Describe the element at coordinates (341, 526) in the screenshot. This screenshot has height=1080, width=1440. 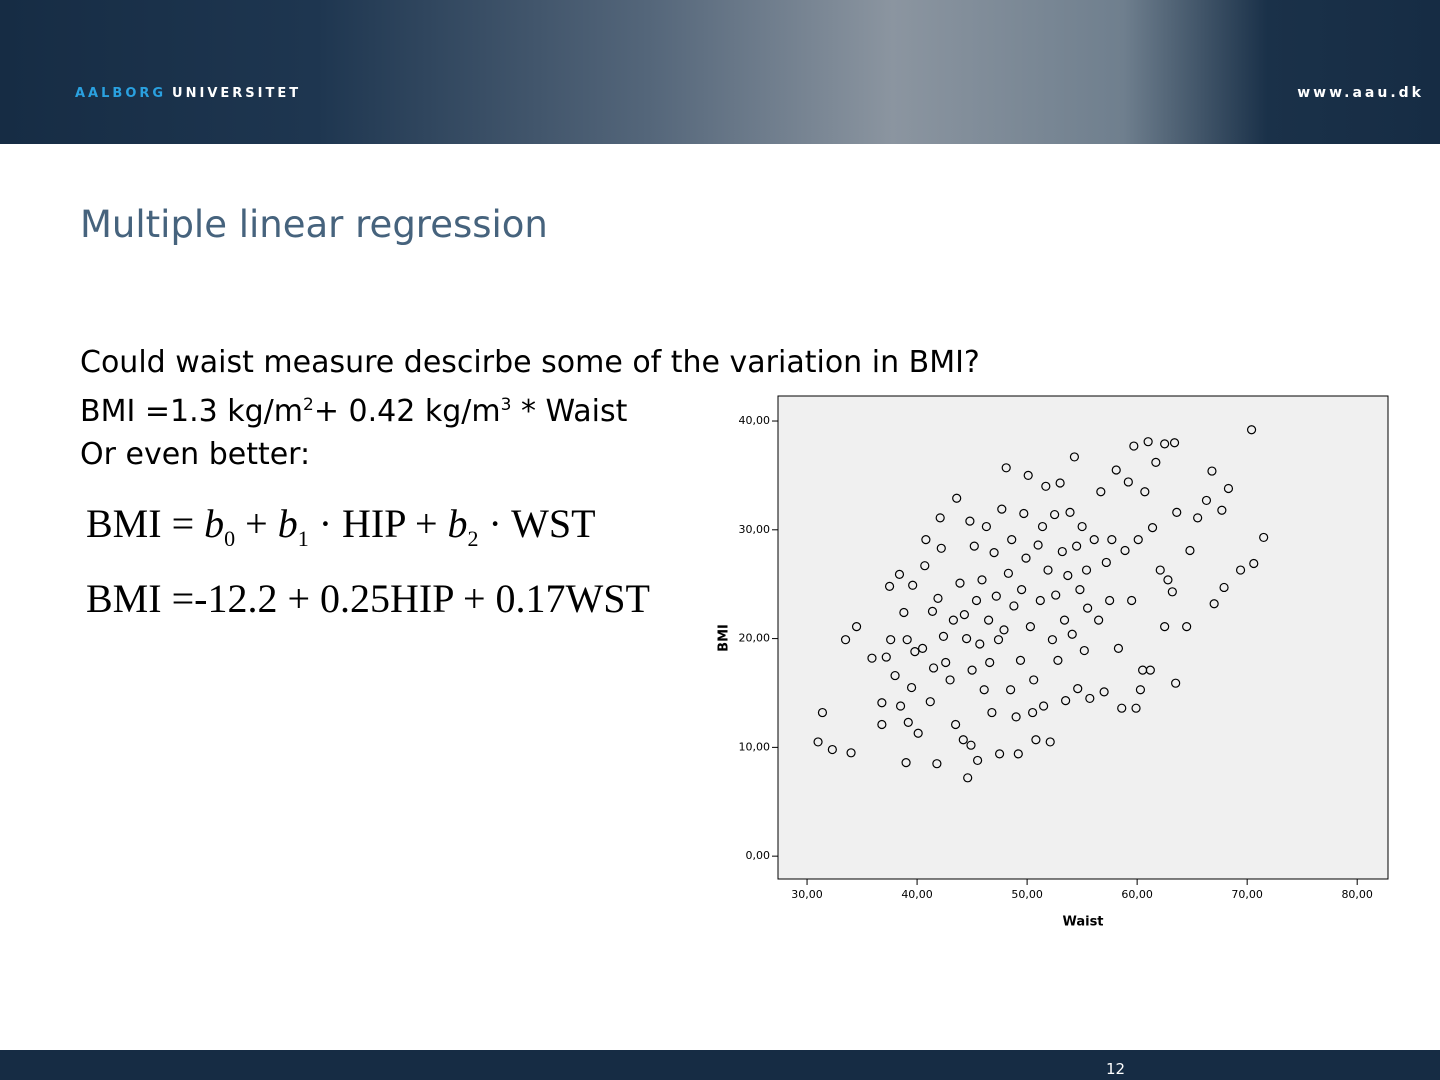
I see `equation: BMI = b0 + b1 · HIP + b2 · WST` at that location.